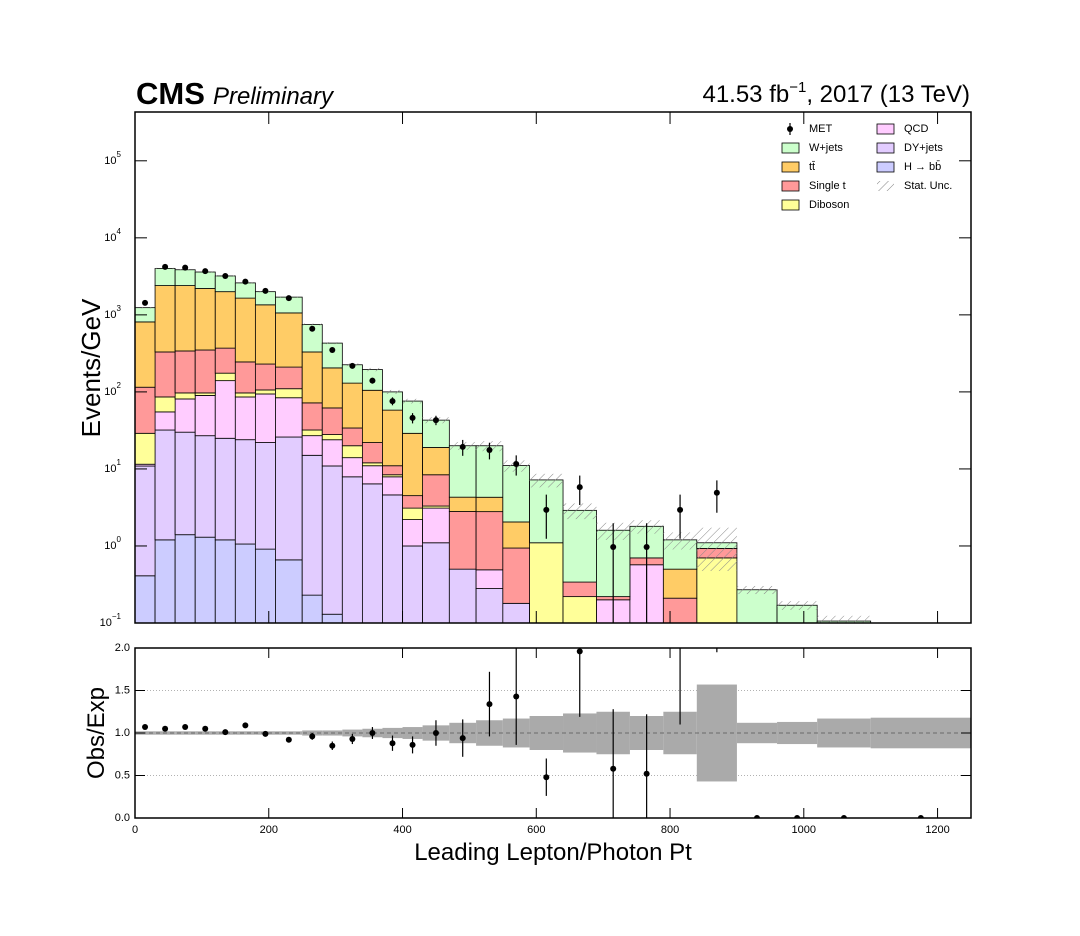 This screenshot has width=1080, height=936. I want to click on y-tick-label: 10⁵, so click(112, 158).